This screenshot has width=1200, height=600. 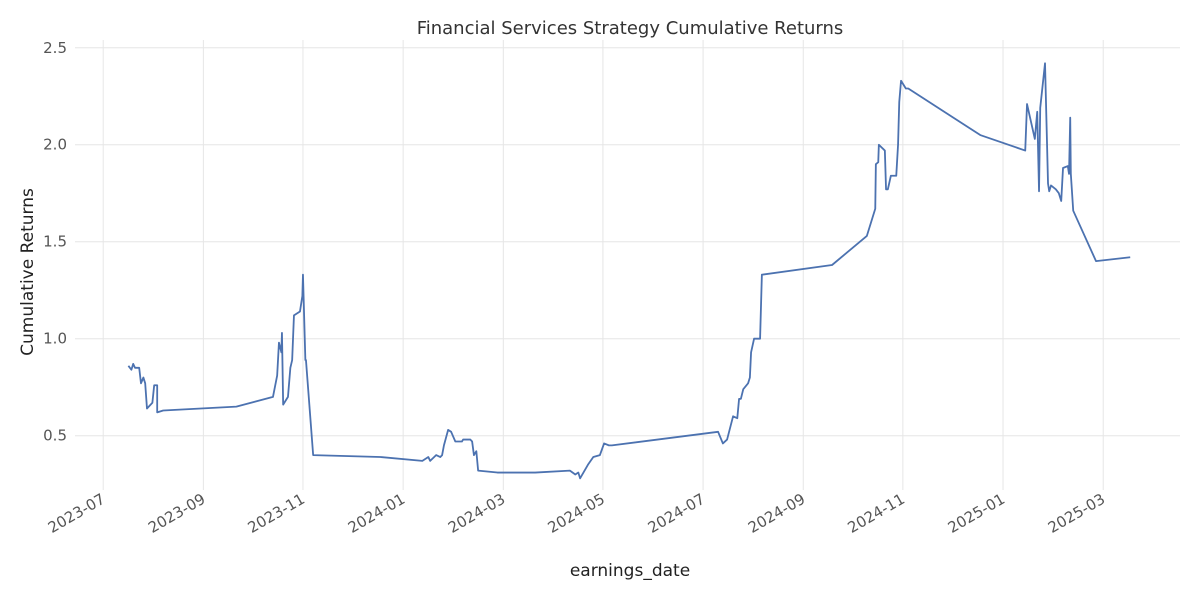 I want to click on x-tick-label: 2025-03, so click(x=1076, y=513).